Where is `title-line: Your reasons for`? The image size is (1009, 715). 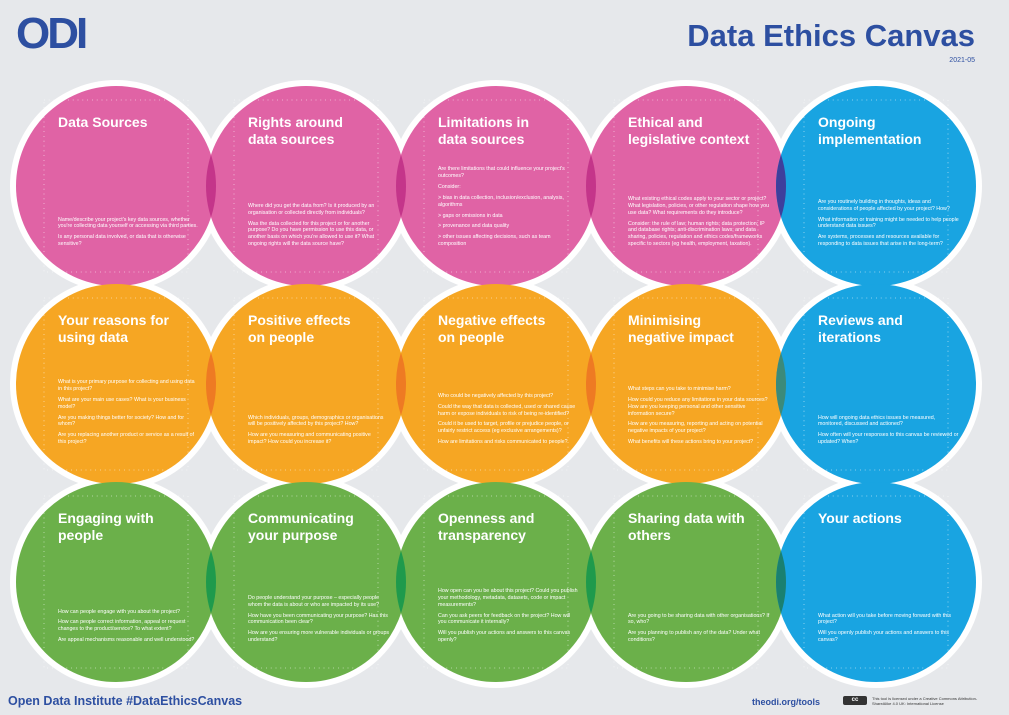 title-line: Your reasons for is located at coordinates (113, 320).